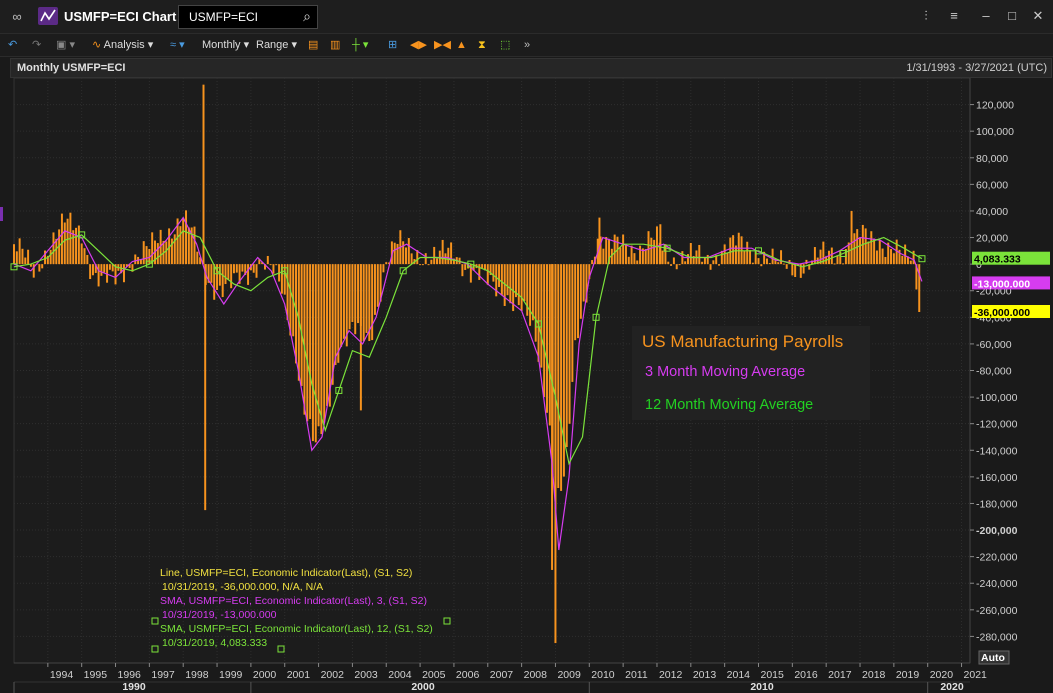  Describe the element at coordinates (461, 45) in the screenshot. I see `expand-vertical-icon: ▲` at that location.